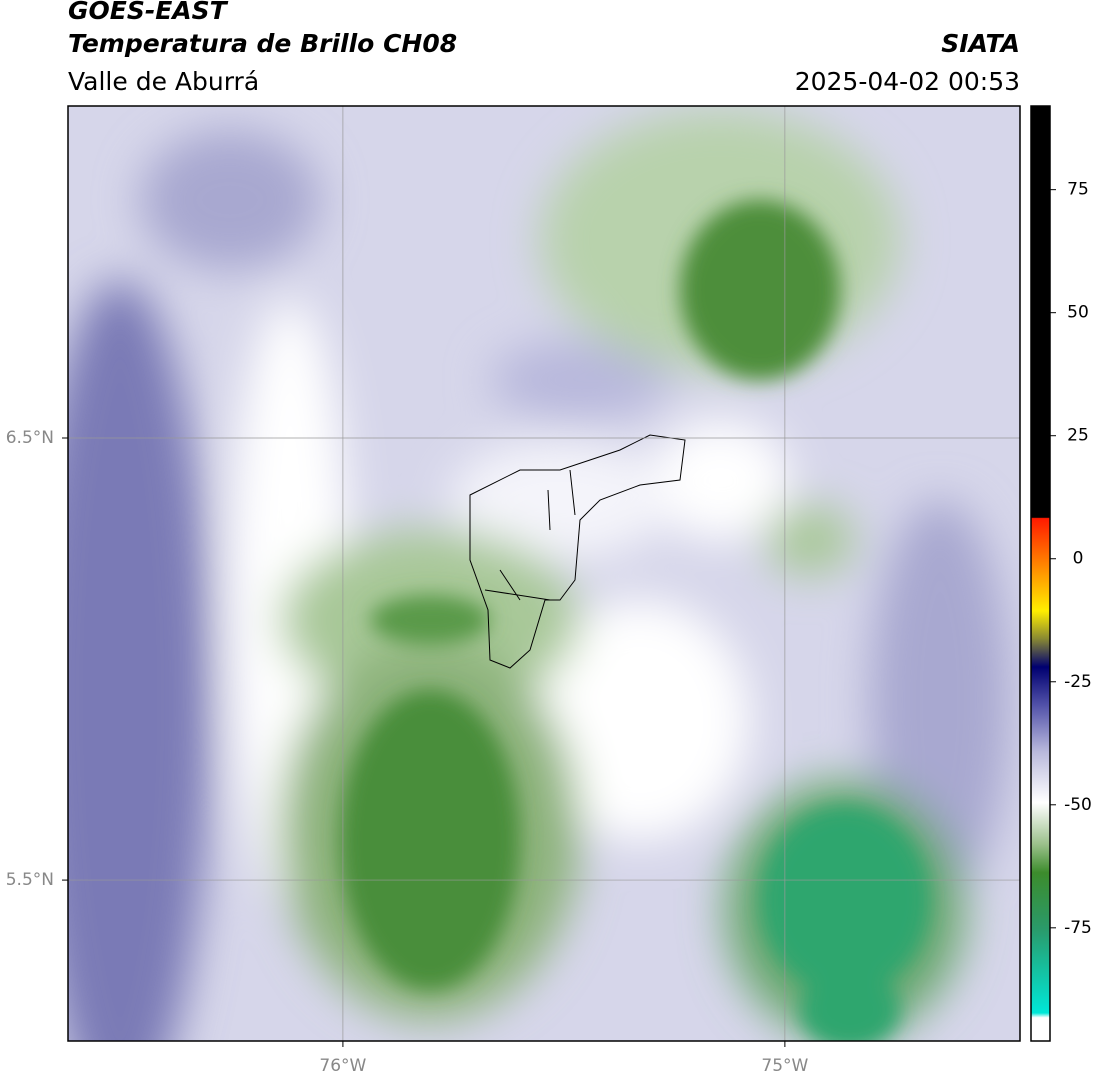 The width and height of the screenshot is (1094, 1078). I want to click on colorbar-tick-label: 50, so click(1078, 313).